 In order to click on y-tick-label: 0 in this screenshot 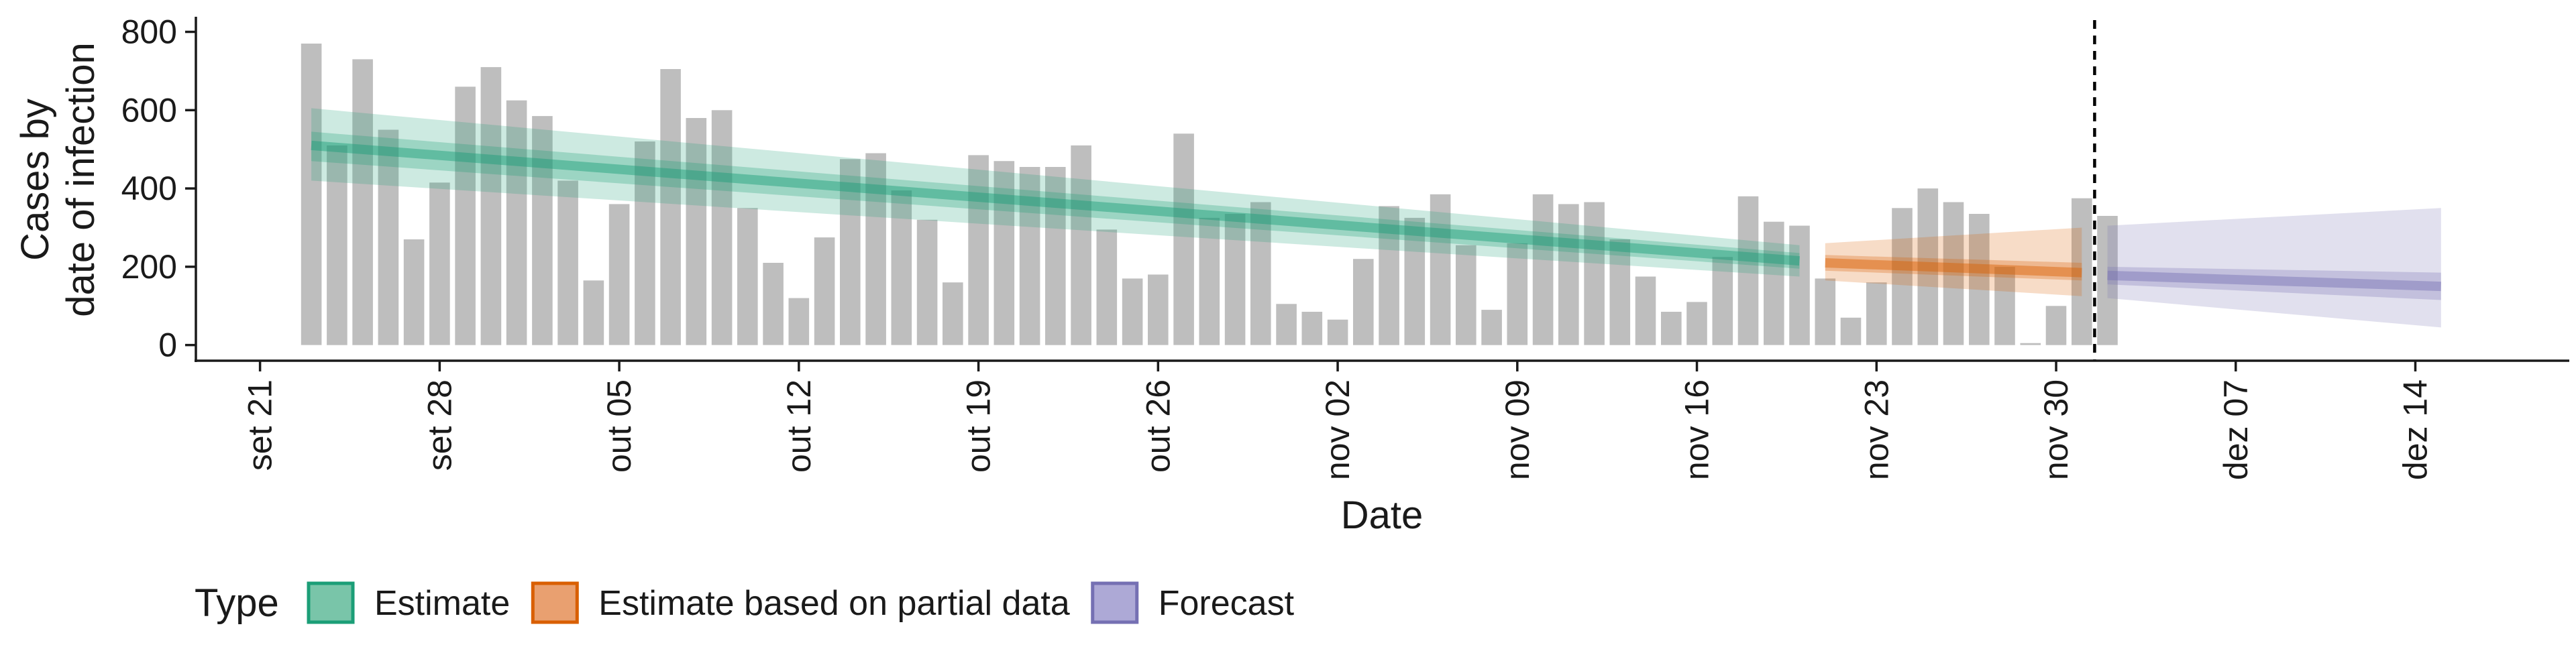, I will do `click(167, 346)`.